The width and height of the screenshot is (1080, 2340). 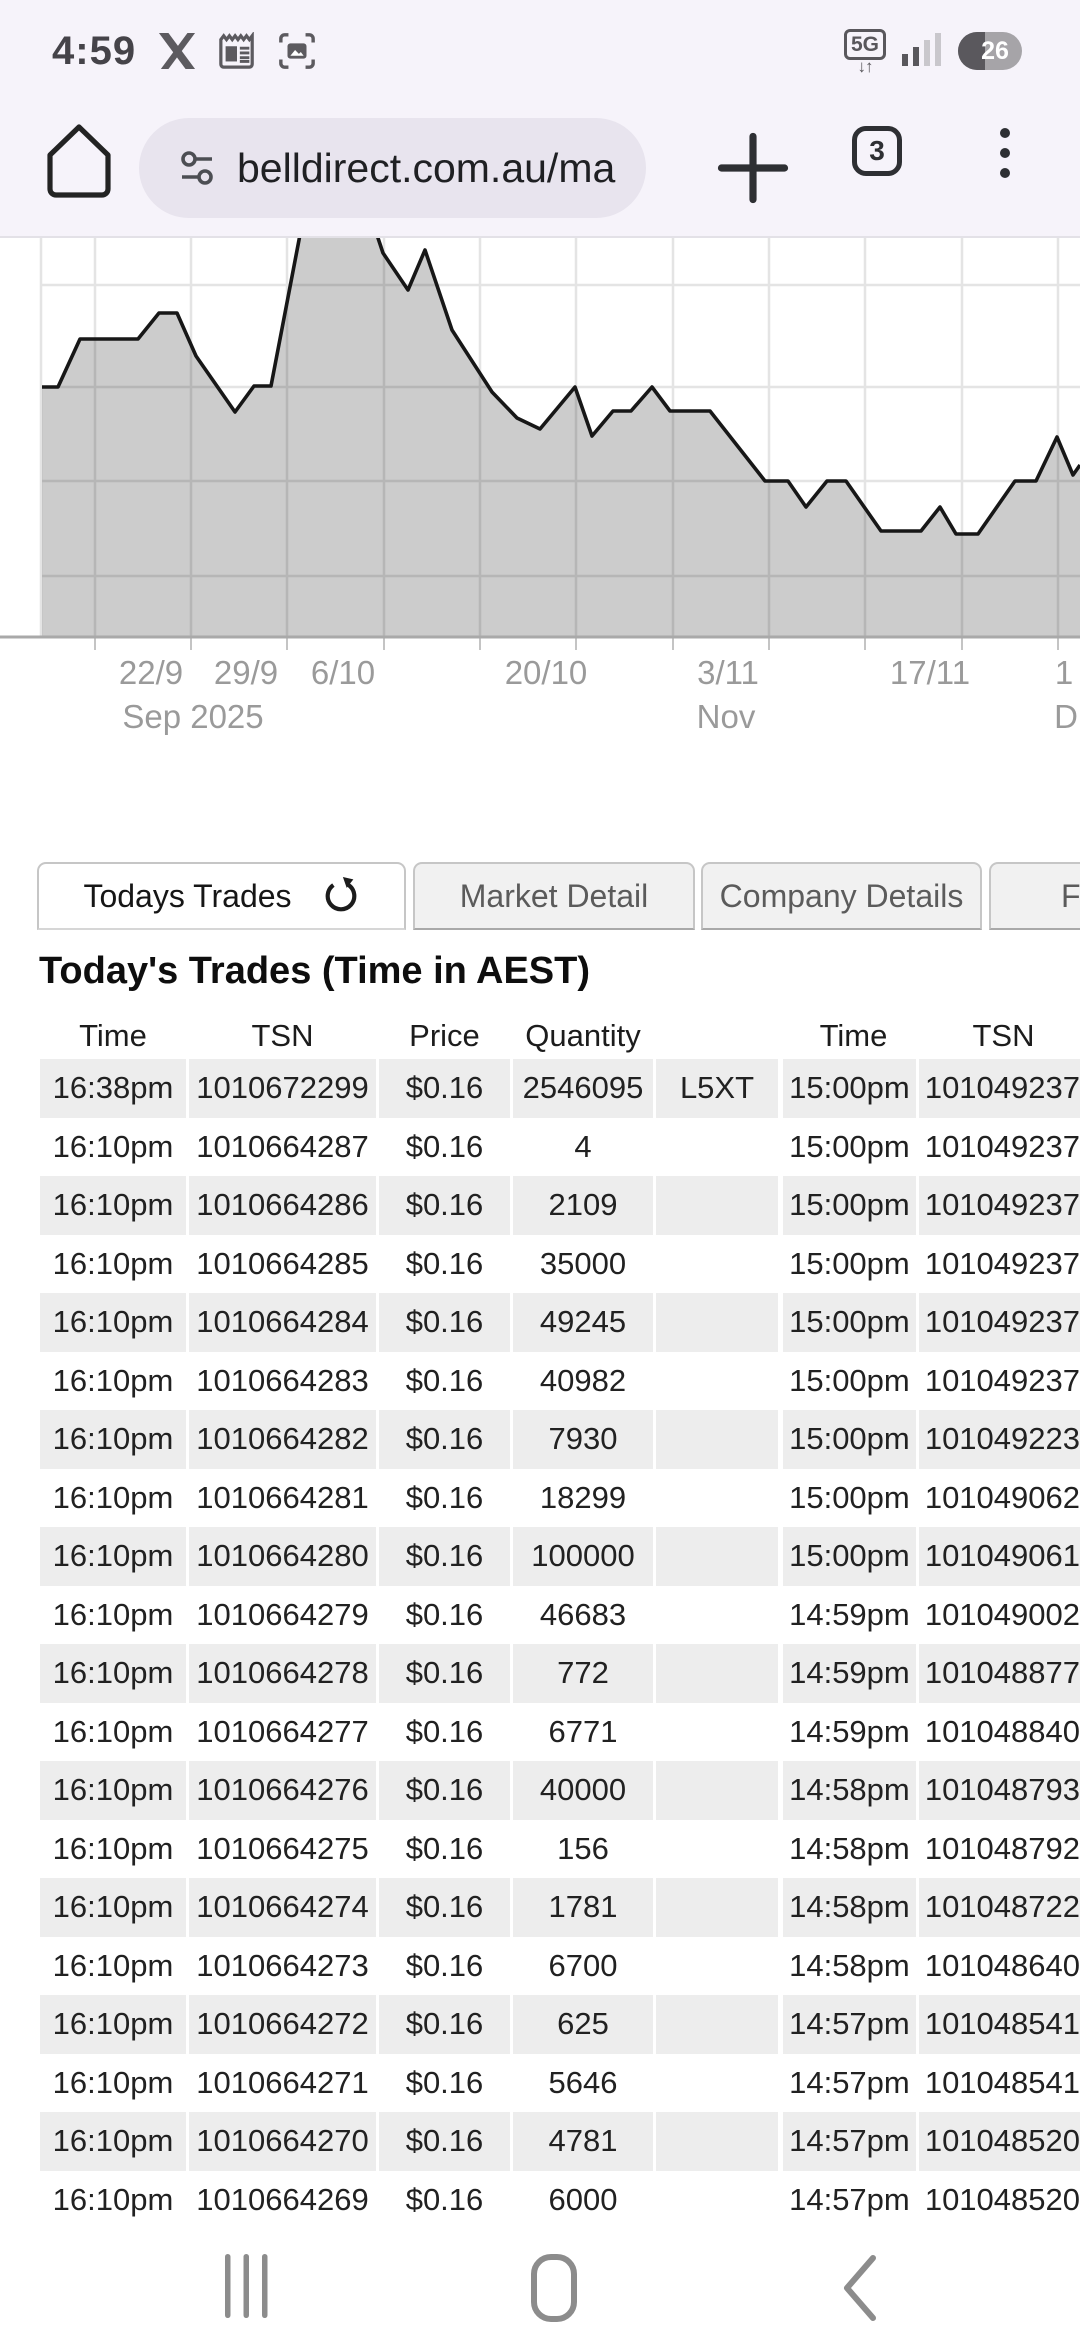 What do you see at coordinates (877, 151) in the screenshot?
I see `tab-switcher-button: 3` at bounding box center [877, 151].